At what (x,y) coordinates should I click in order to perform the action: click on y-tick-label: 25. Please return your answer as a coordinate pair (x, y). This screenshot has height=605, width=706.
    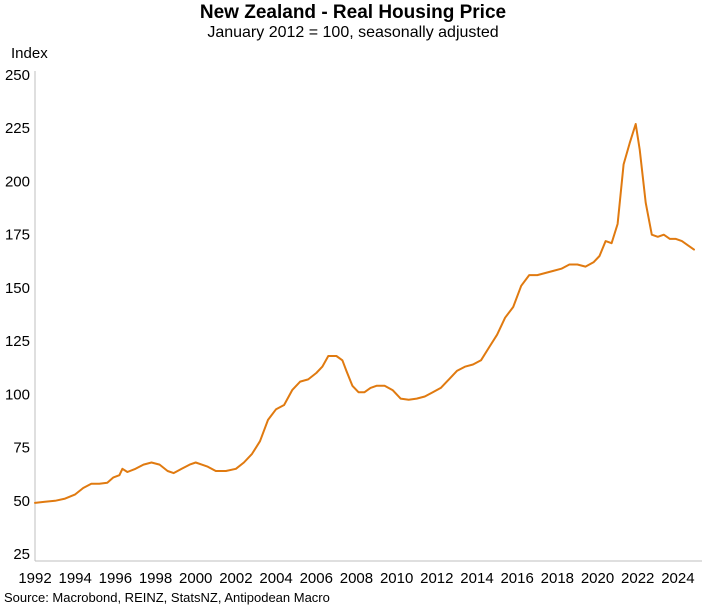
    Looking at the image, I should click on (21, 554).